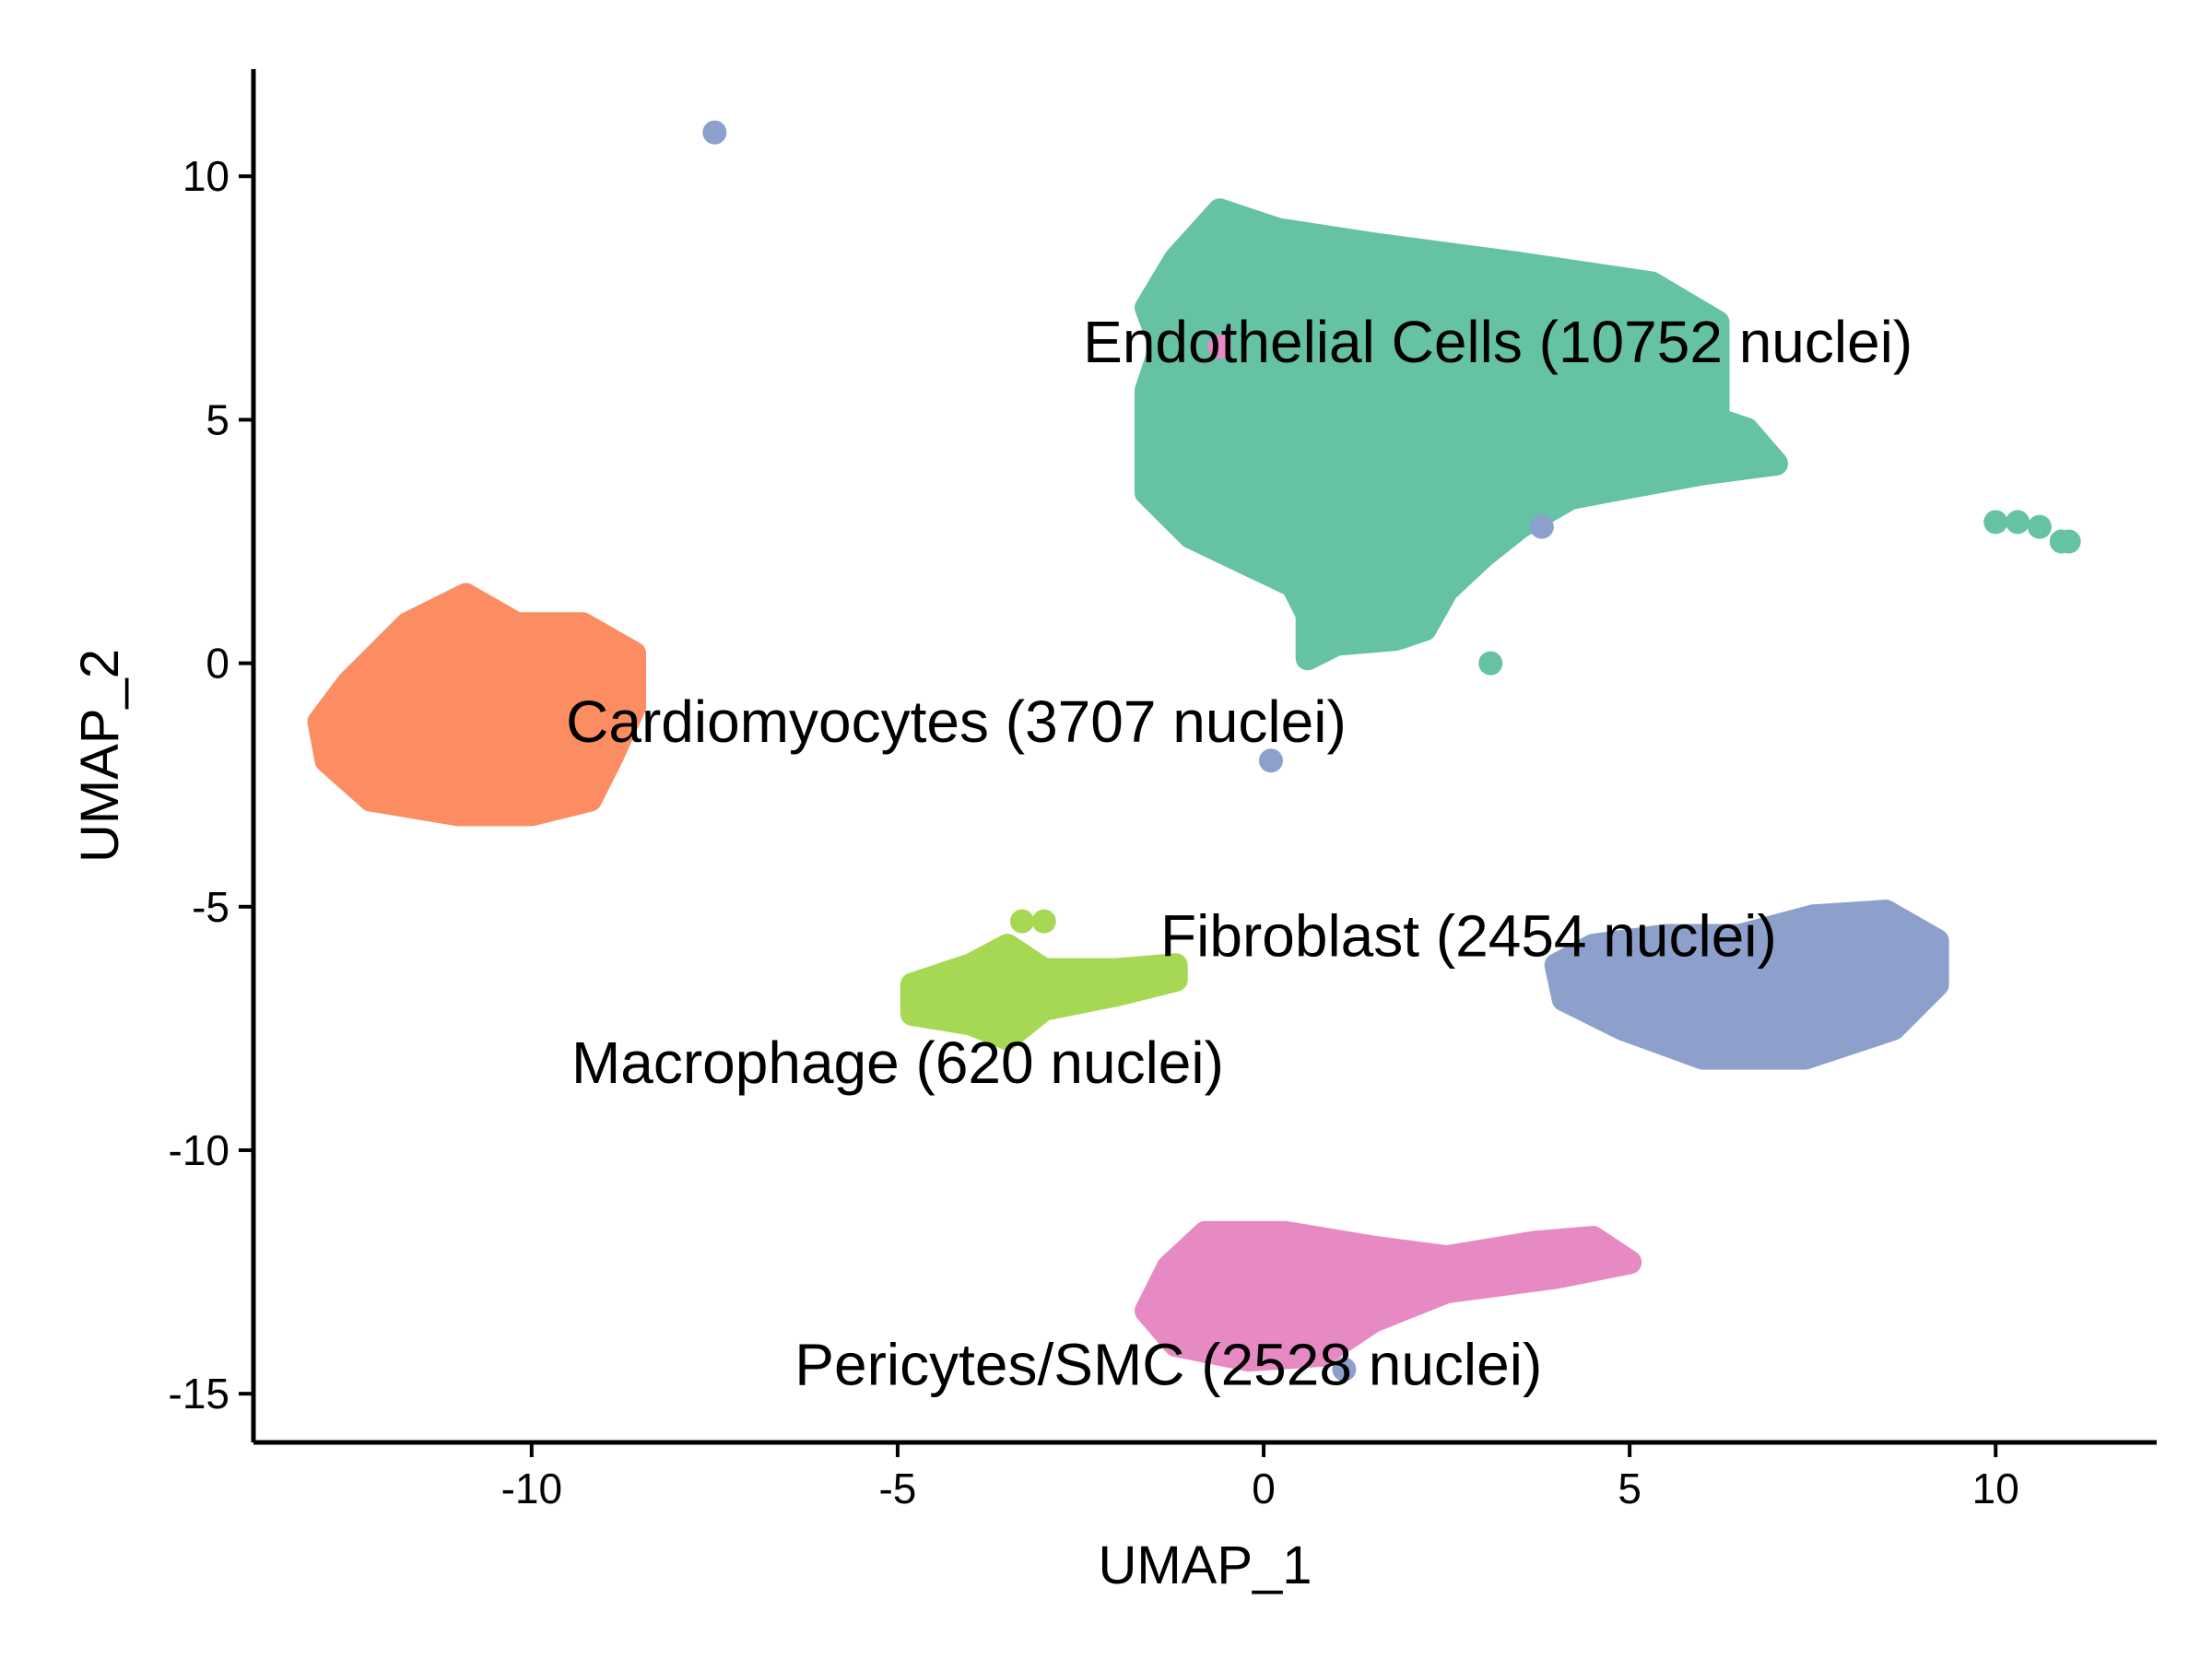 This screenshot has width=2212, height=1659. Describe the element at coordinates (1044, 992) in the screenshot. I see `cluster-region-macrophage` at that location.